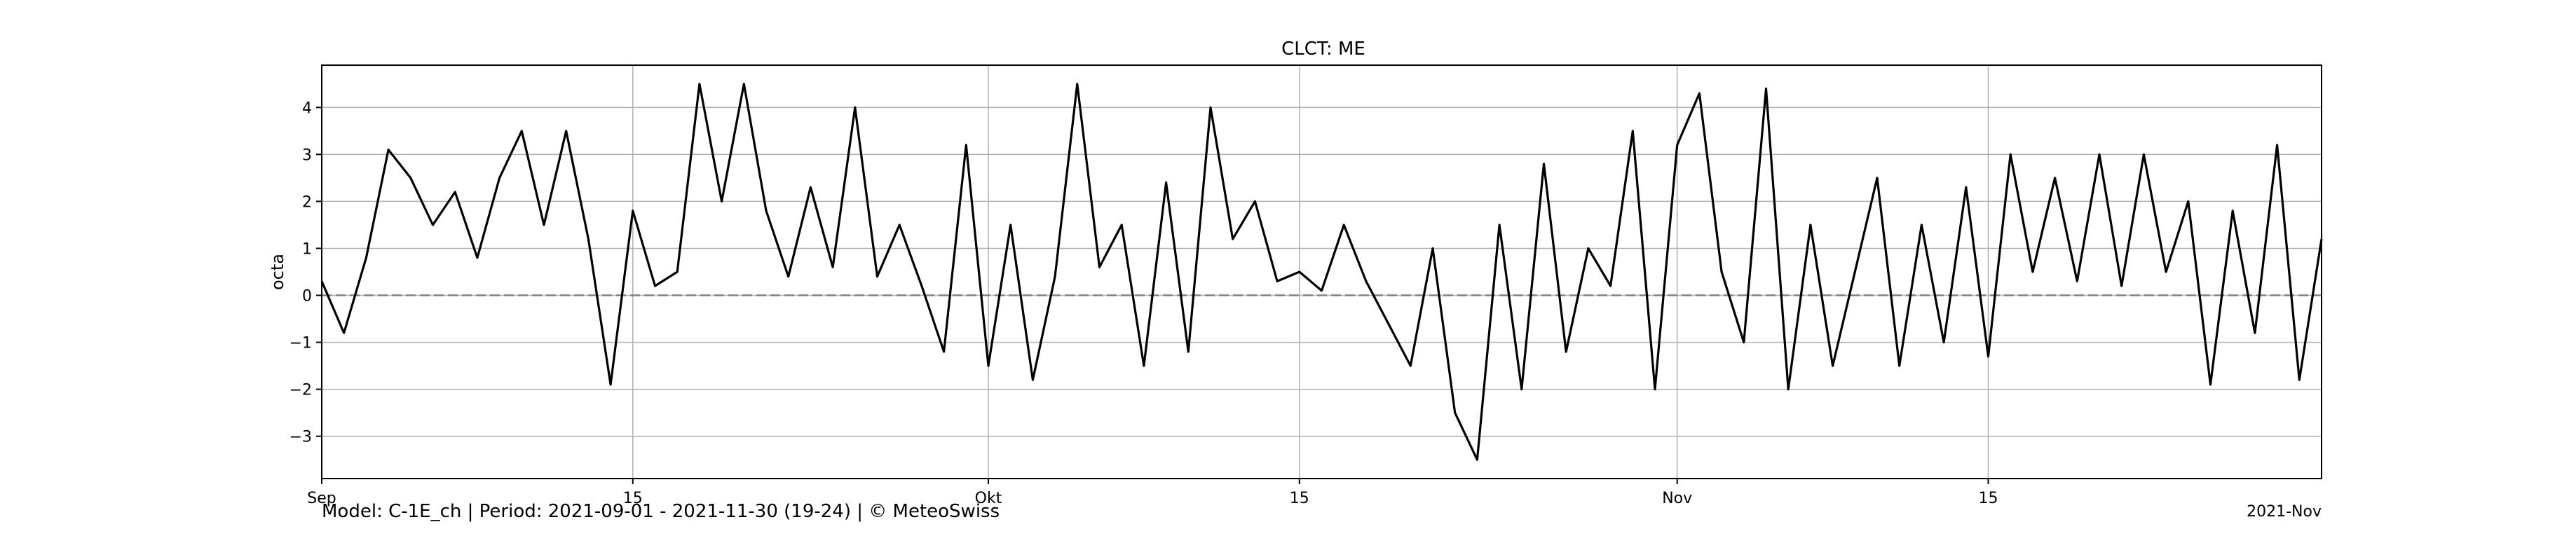 Image resolution: width=2576 pixels, height=536 pixels. I want to click on x-tick-label: Nov, so click(1677, 498).